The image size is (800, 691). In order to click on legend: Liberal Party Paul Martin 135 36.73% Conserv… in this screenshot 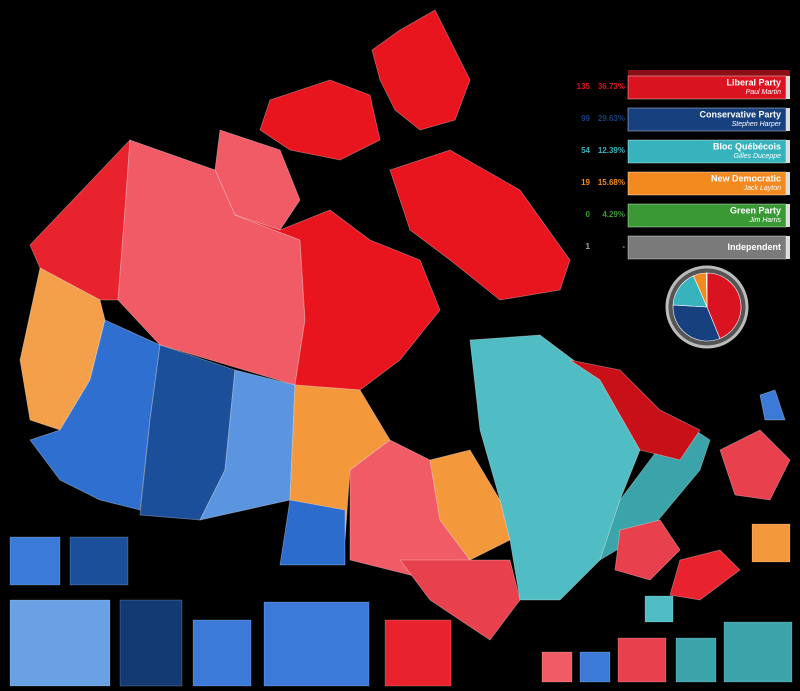, I will do `click(683, 165)`.